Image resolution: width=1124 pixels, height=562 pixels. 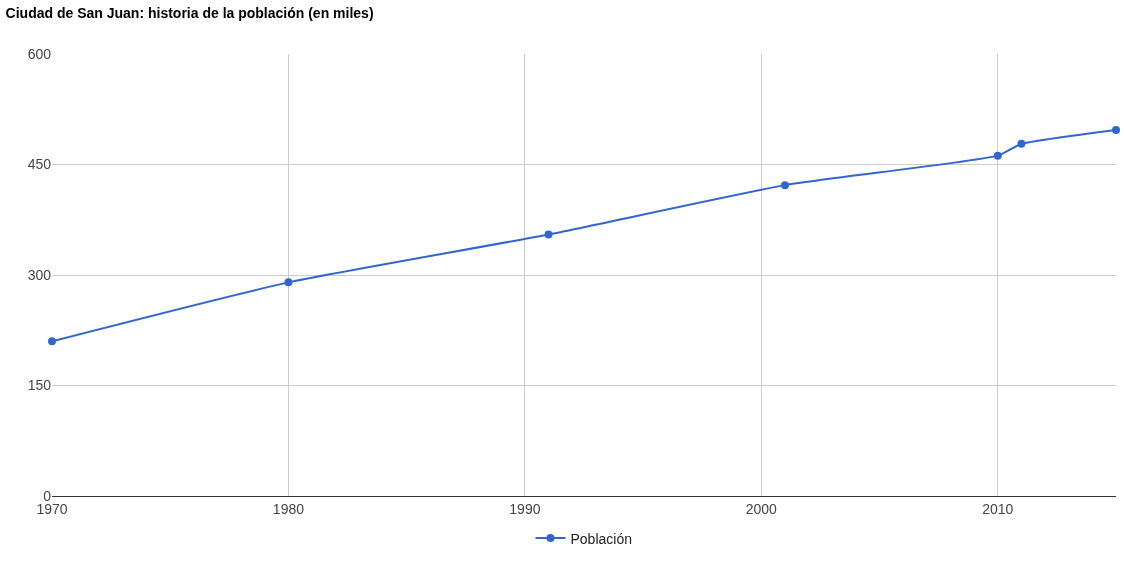 What do you see at coordinates (601, 538) in the screenshot?
I see `legend-label: Población` at bounding box center [601, 538].